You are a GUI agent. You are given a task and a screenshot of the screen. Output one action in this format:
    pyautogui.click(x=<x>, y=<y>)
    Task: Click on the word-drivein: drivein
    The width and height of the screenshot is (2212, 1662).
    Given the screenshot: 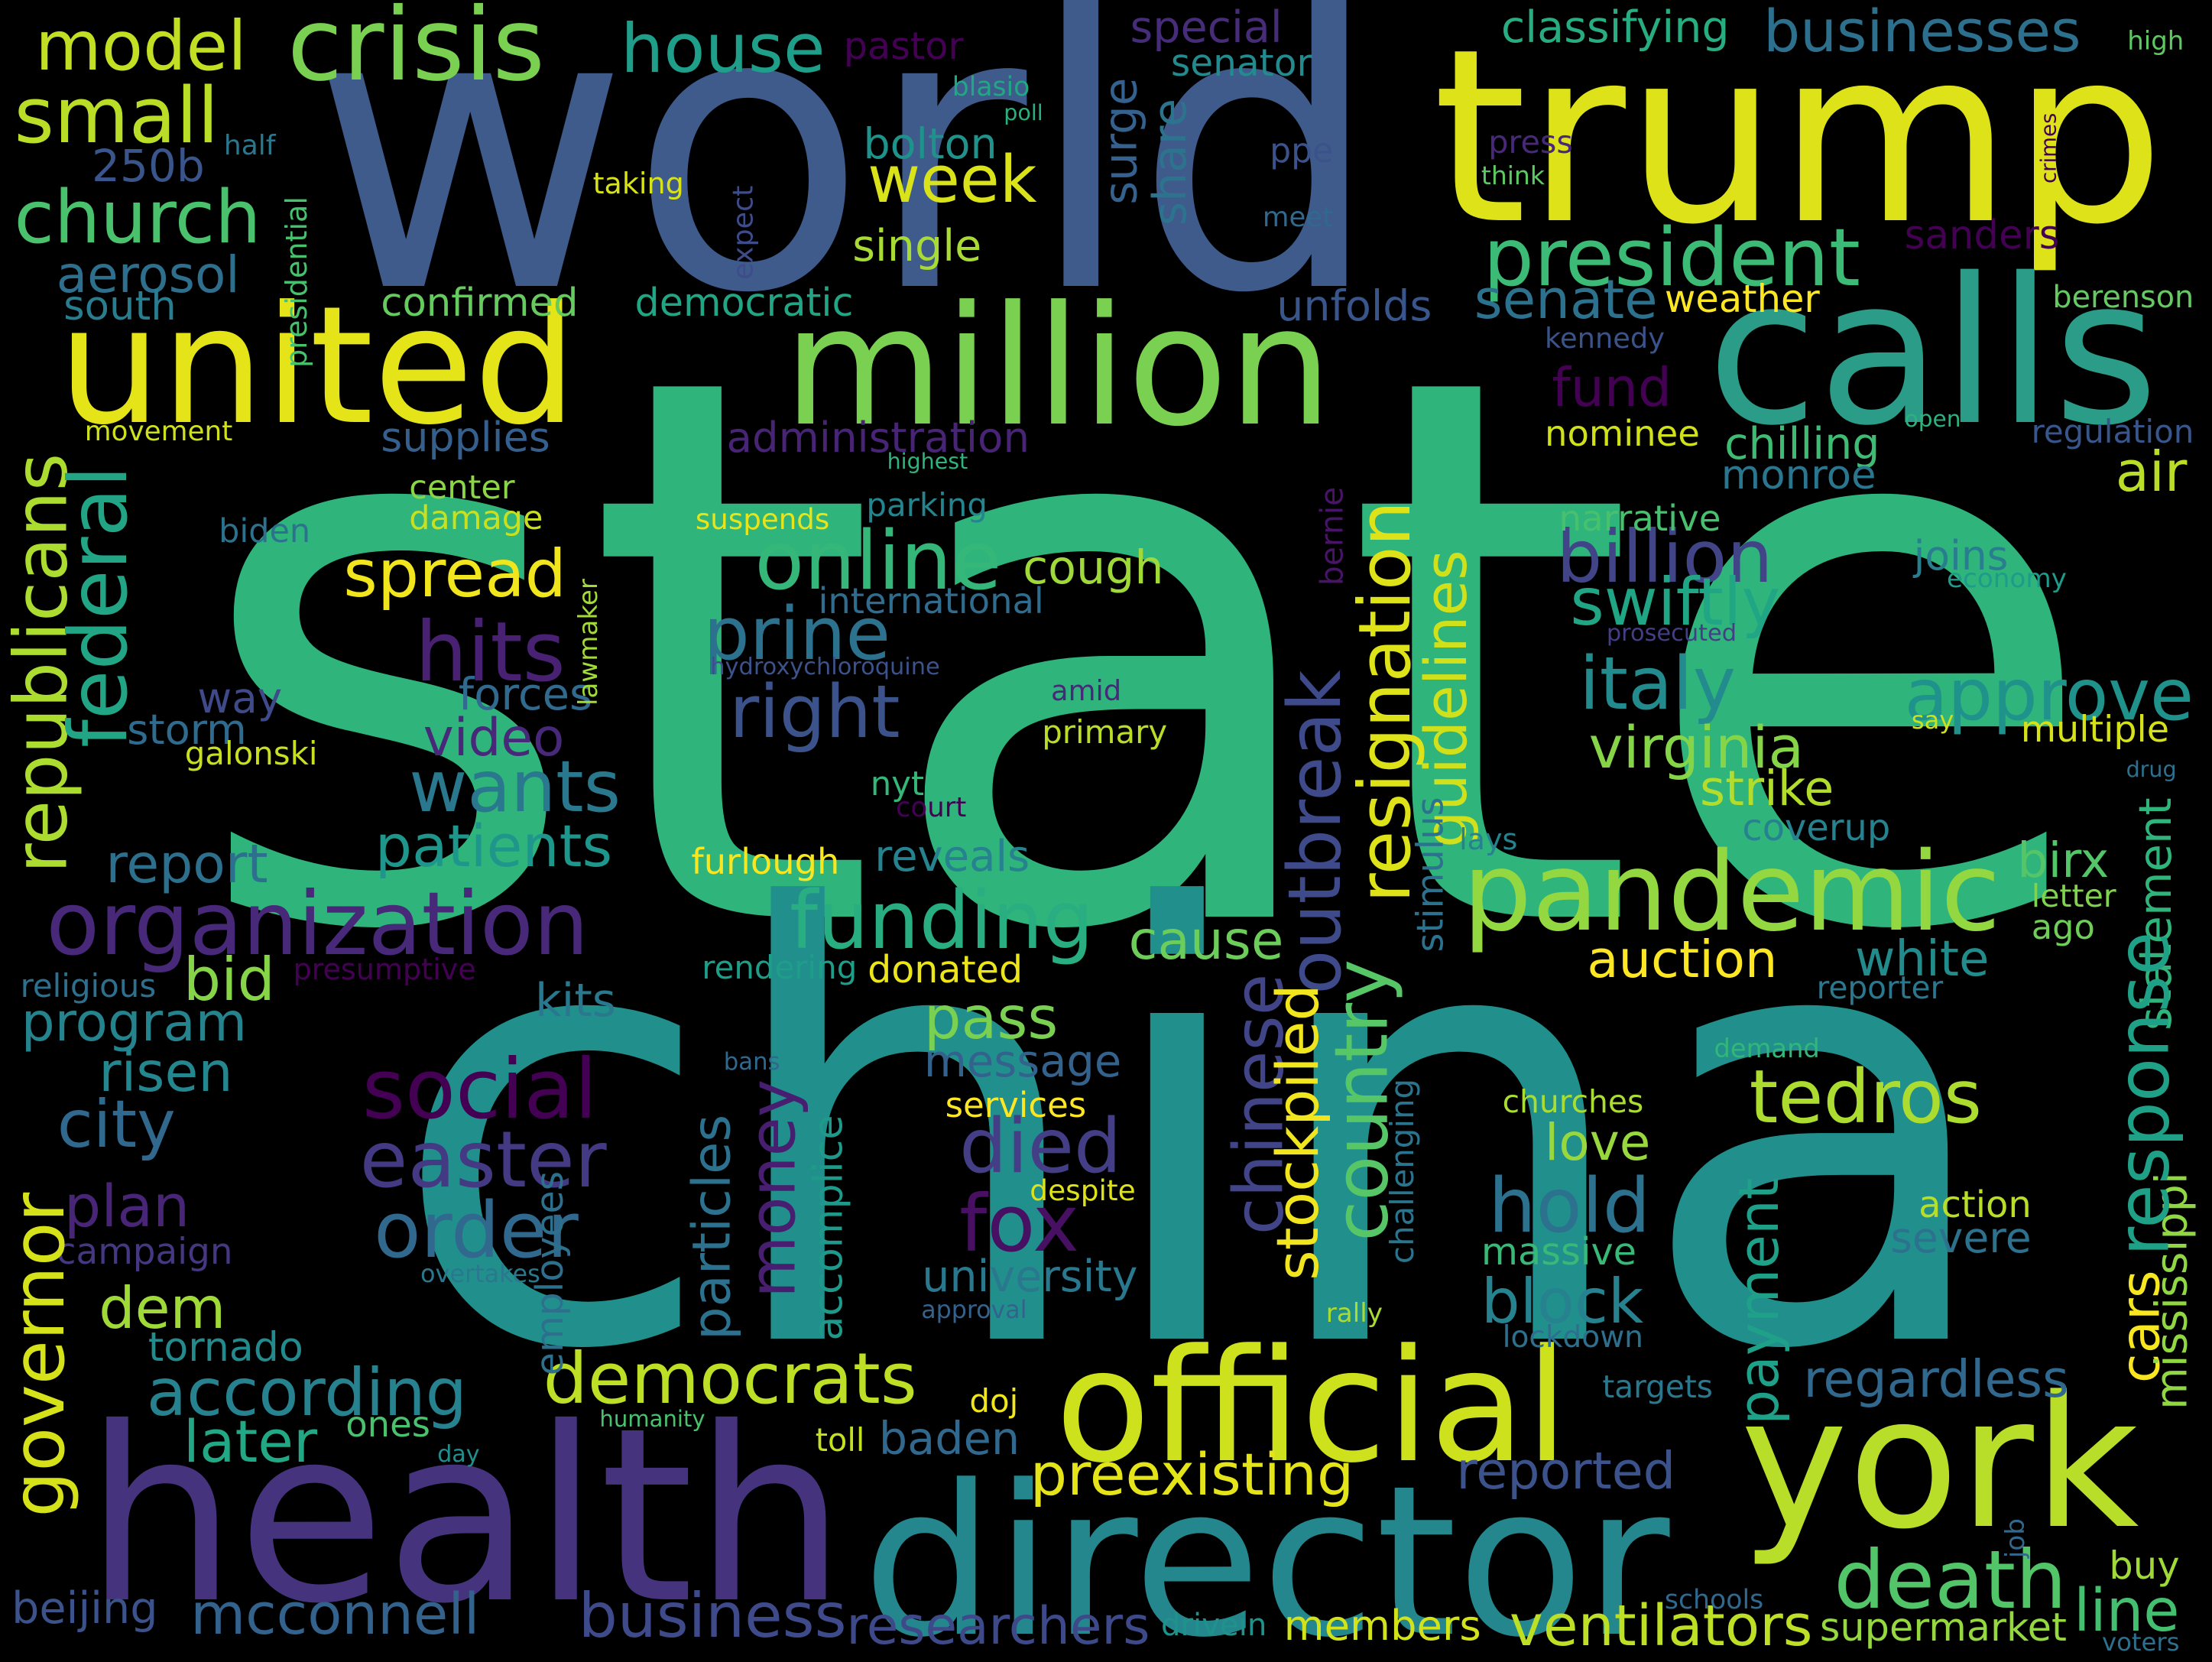 What is the action you would take?
    pyautogui.click(x=1214, y=1626)
    